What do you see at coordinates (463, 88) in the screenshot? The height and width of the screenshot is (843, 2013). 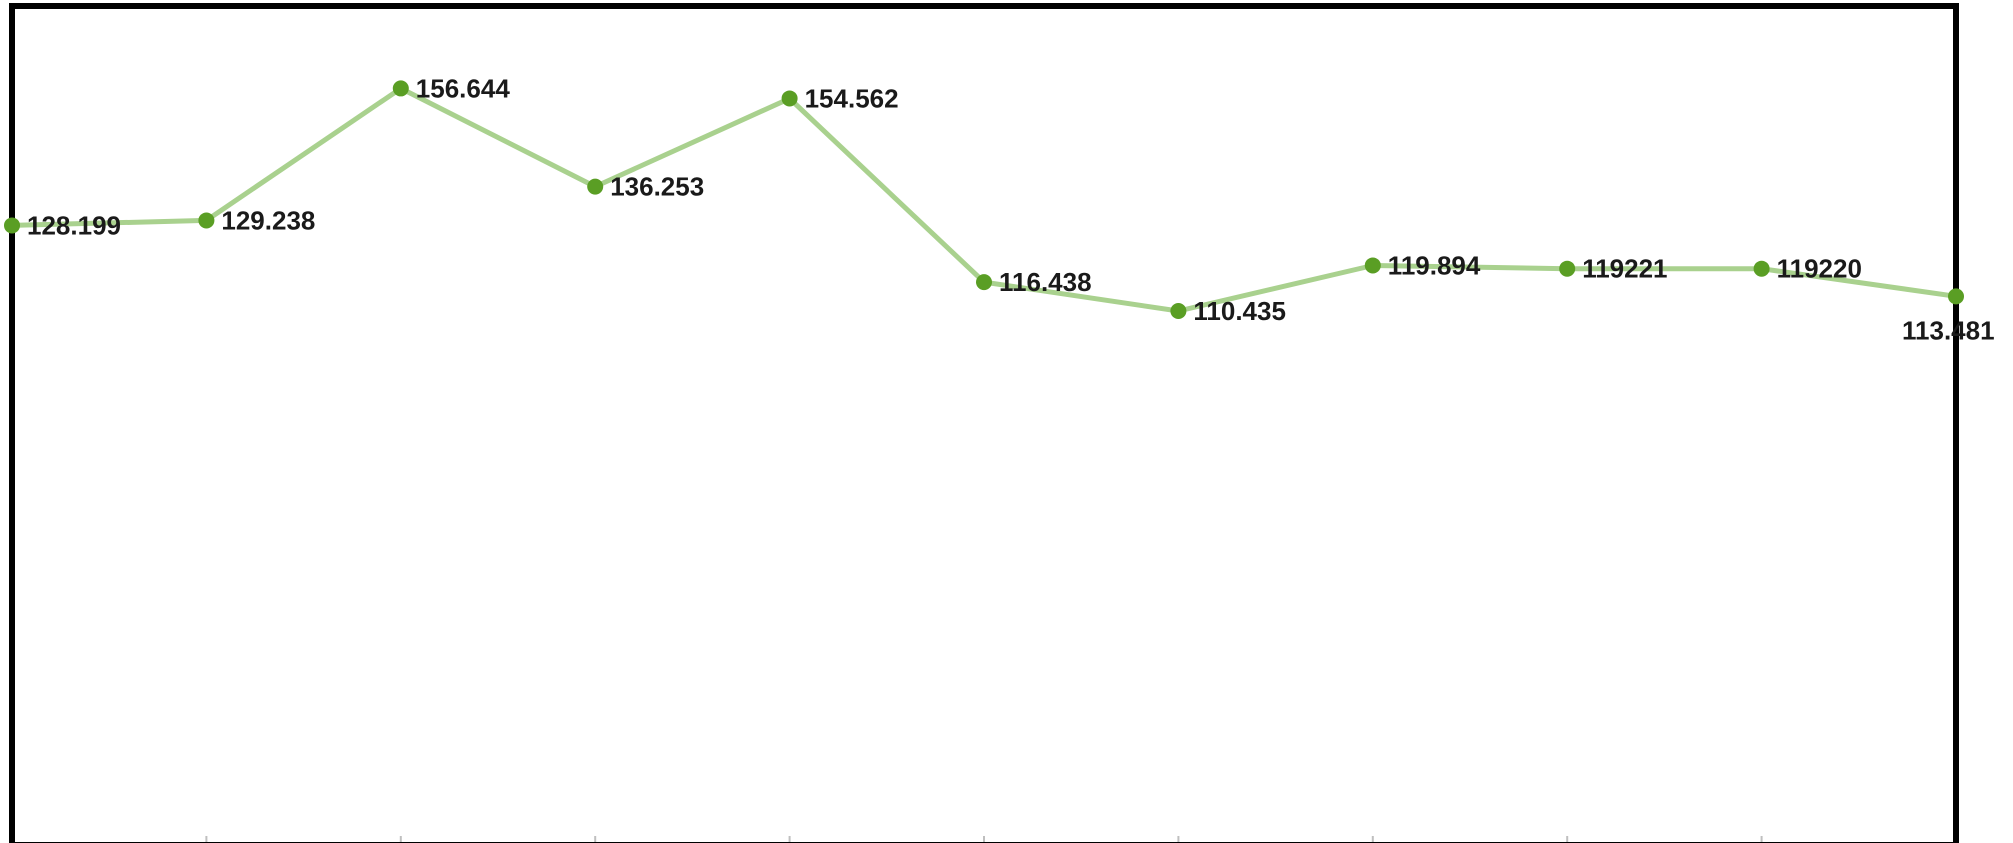 I see `data-label: 156.644` at bounding box center [463, 88].